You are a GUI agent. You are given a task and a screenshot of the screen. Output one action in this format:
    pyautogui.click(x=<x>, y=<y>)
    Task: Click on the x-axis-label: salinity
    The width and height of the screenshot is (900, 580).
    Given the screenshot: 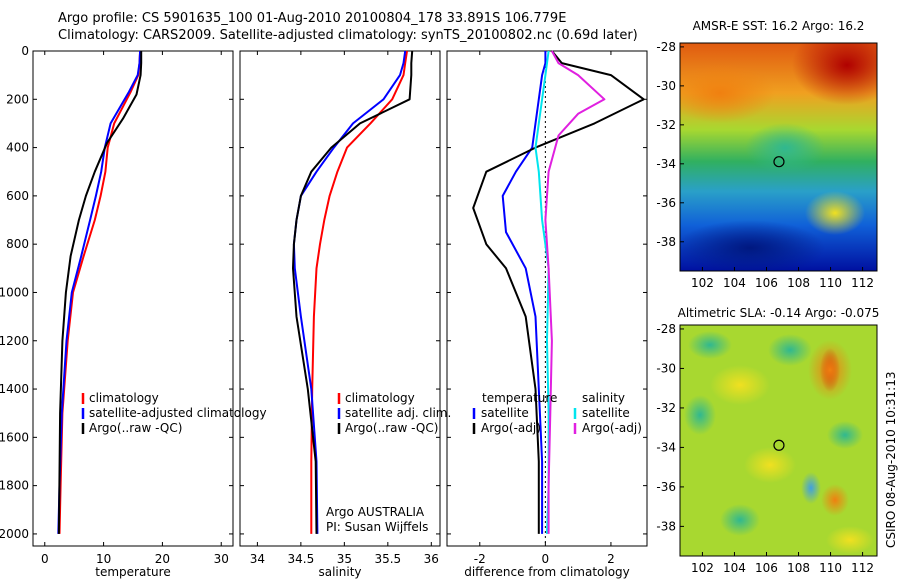 What is the action you would take?
    pyautogui.click(x=339, y=572)
    